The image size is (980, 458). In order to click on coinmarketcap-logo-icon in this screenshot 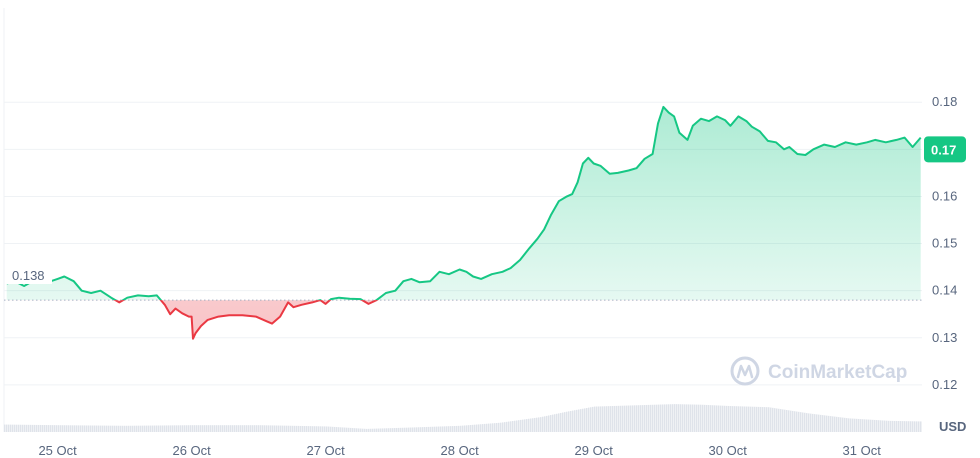, I will do `click(745, 371)`.